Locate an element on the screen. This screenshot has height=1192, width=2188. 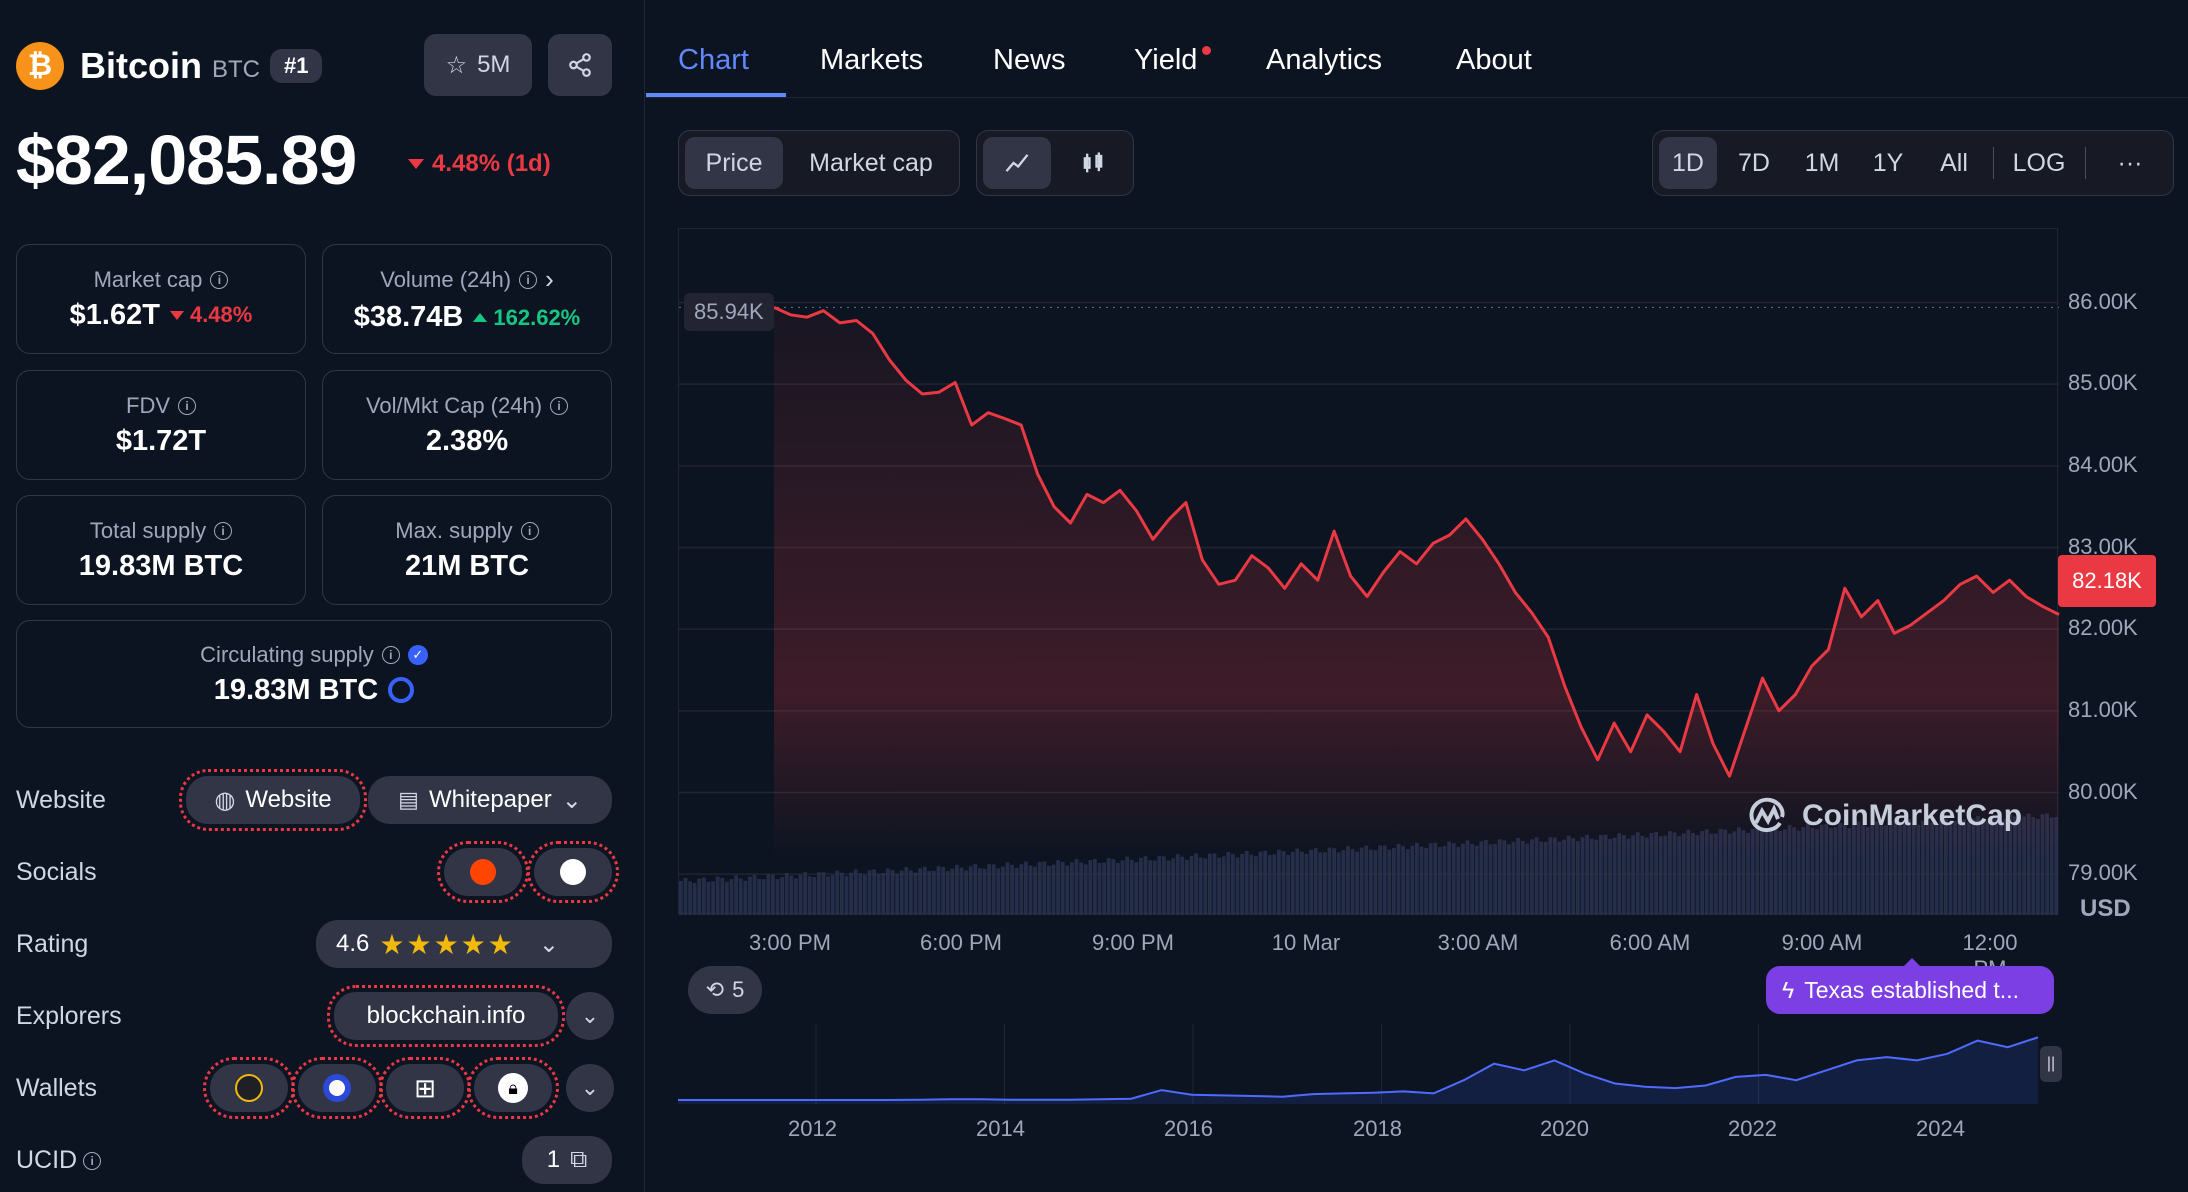
divider is located at coordinates (1993, 163).